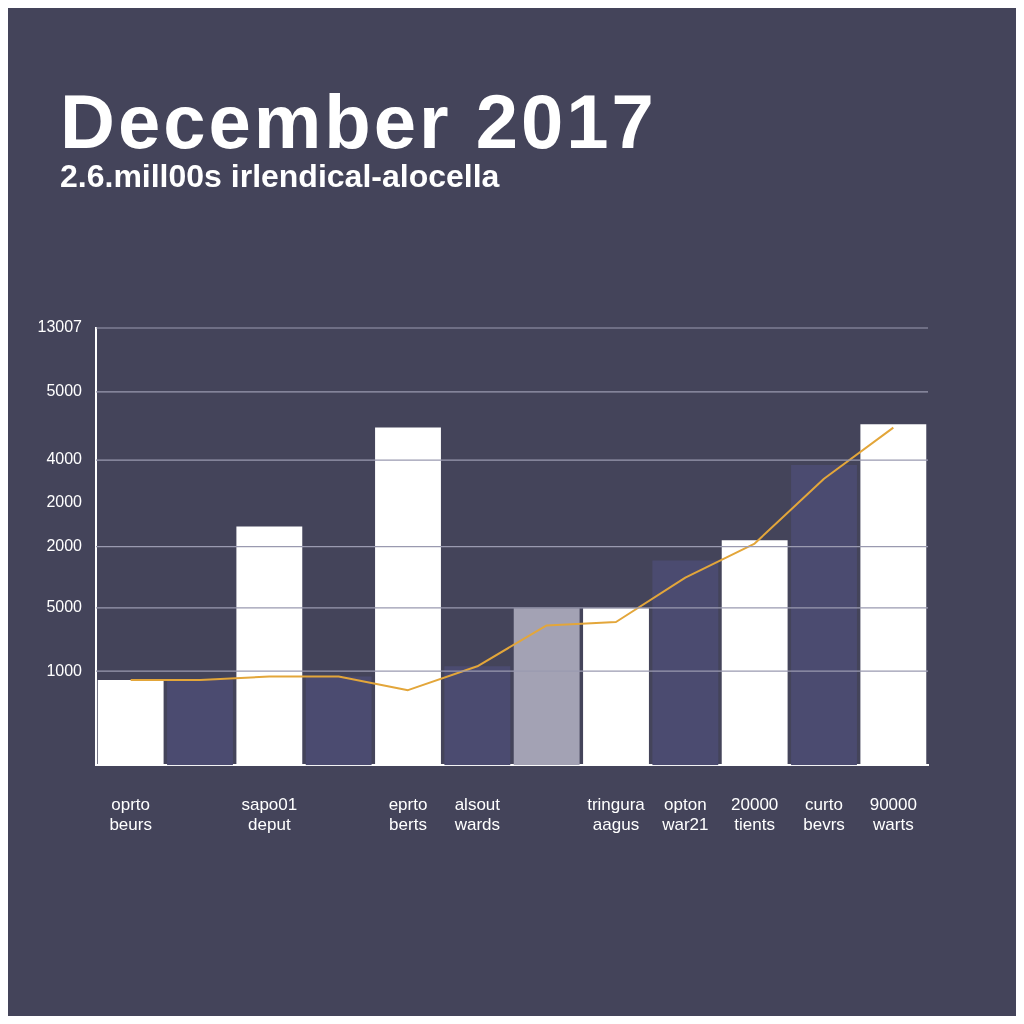 This screenshot has width=1024, height=1024. Describe the element at coordinates (755, 815) in the screenshot. I see `x-tick-label: 20000 tients` at that location.